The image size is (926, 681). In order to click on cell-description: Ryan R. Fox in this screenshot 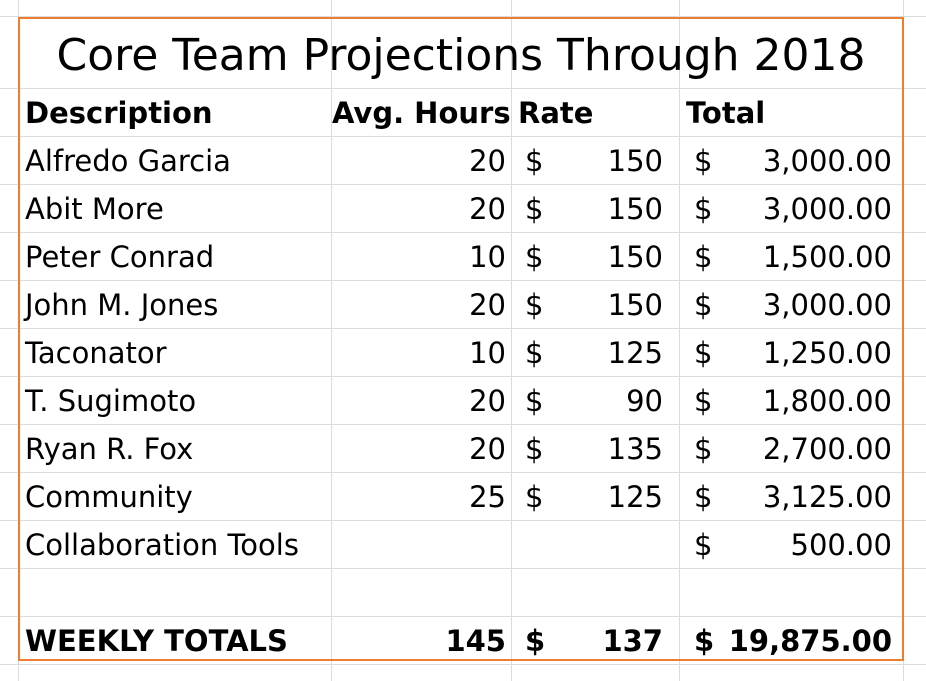, I will do `click(109, 449)`.